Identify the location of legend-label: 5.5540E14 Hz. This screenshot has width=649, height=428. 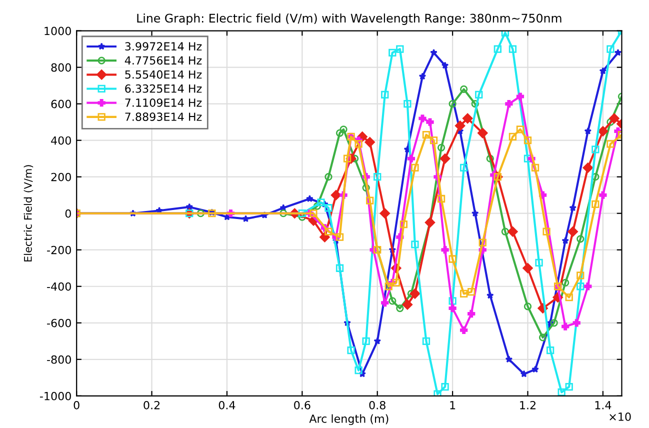
(163, 74).